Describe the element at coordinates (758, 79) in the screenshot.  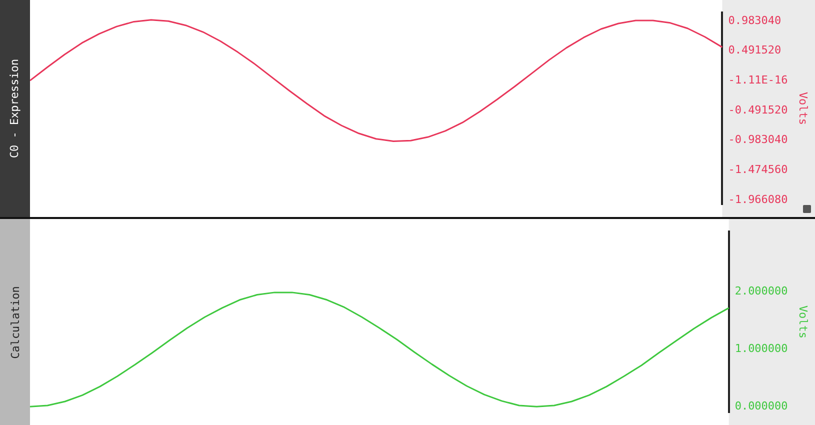
I see `y-tick-label: -1.11E-16` at that location.